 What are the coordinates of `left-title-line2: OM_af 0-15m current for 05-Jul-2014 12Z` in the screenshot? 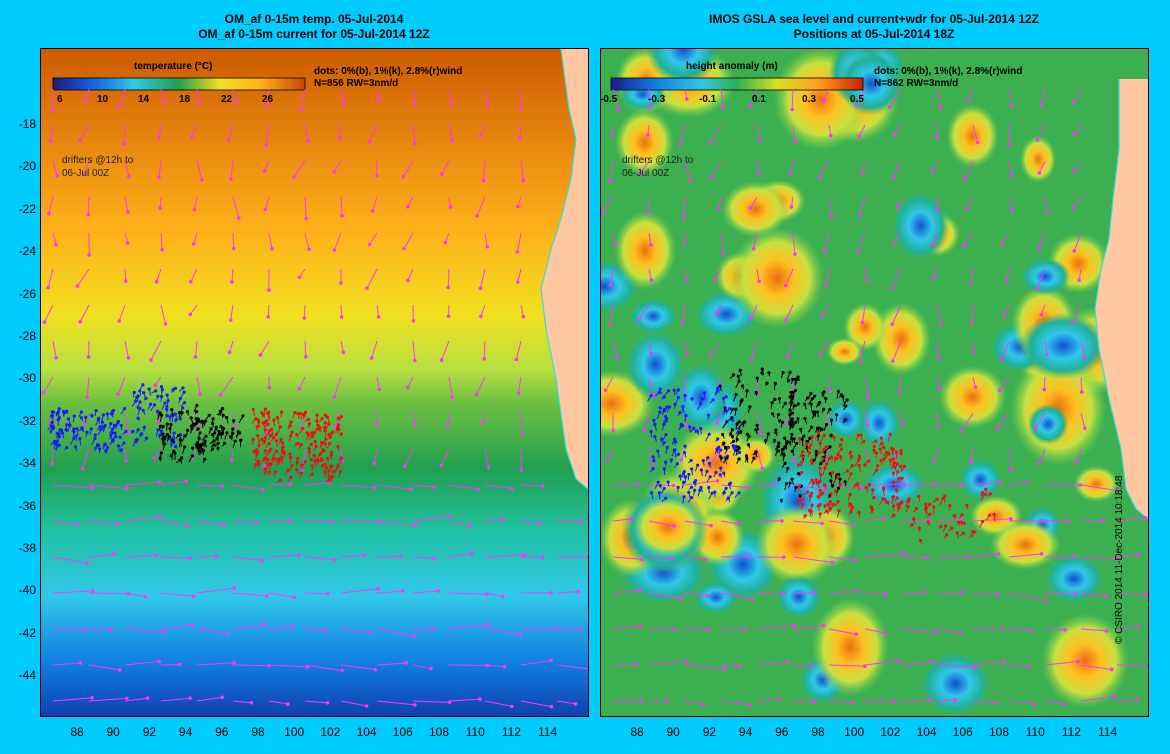 It's located at (314, 34).